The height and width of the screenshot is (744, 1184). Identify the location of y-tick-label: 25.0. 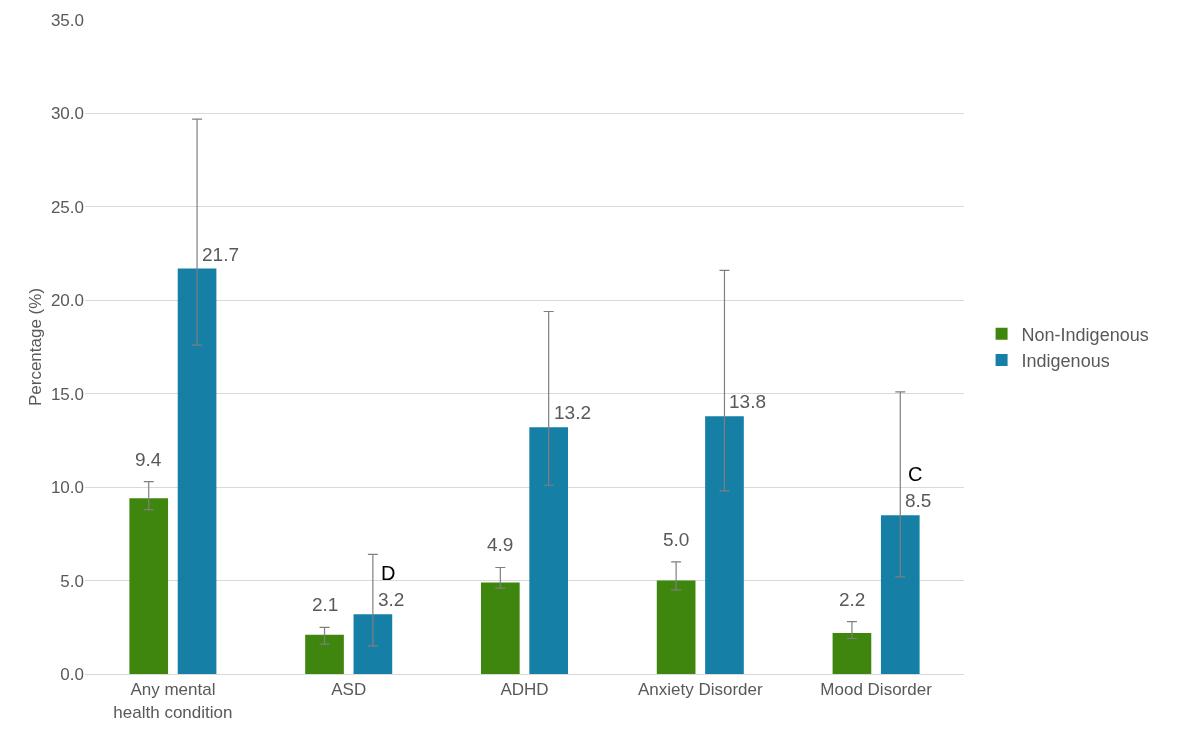
(67, 207).